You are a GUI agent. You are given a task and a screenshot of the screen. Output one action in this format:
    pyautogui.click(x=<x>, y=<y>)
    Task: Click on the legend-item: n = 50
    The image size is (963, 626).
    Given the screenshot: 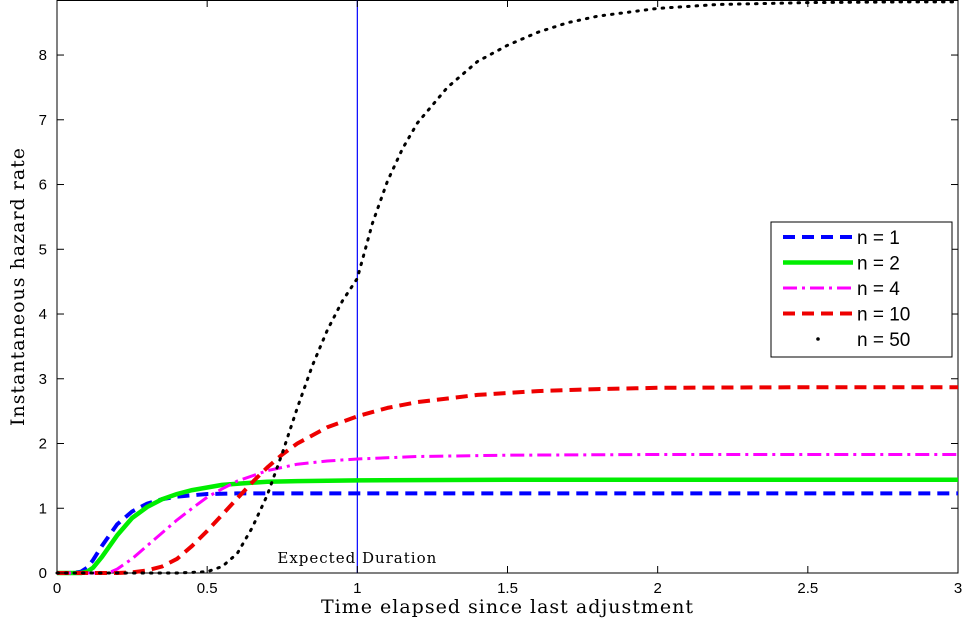 What is the action you would take?
    pyautogui.click(x=863, y=340)
    